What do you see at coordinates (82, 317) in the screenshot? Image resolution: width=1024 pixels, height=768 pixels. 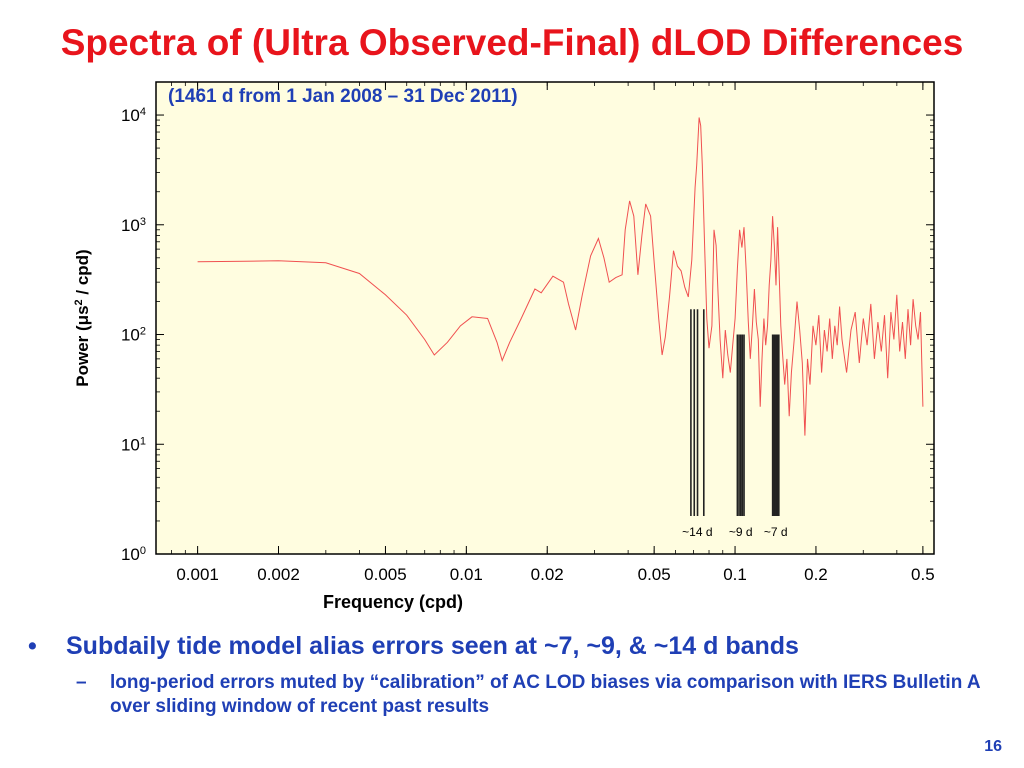 I see `y-axis-label: Power (μs2 / cpd)` at bounding box center [82, 317].